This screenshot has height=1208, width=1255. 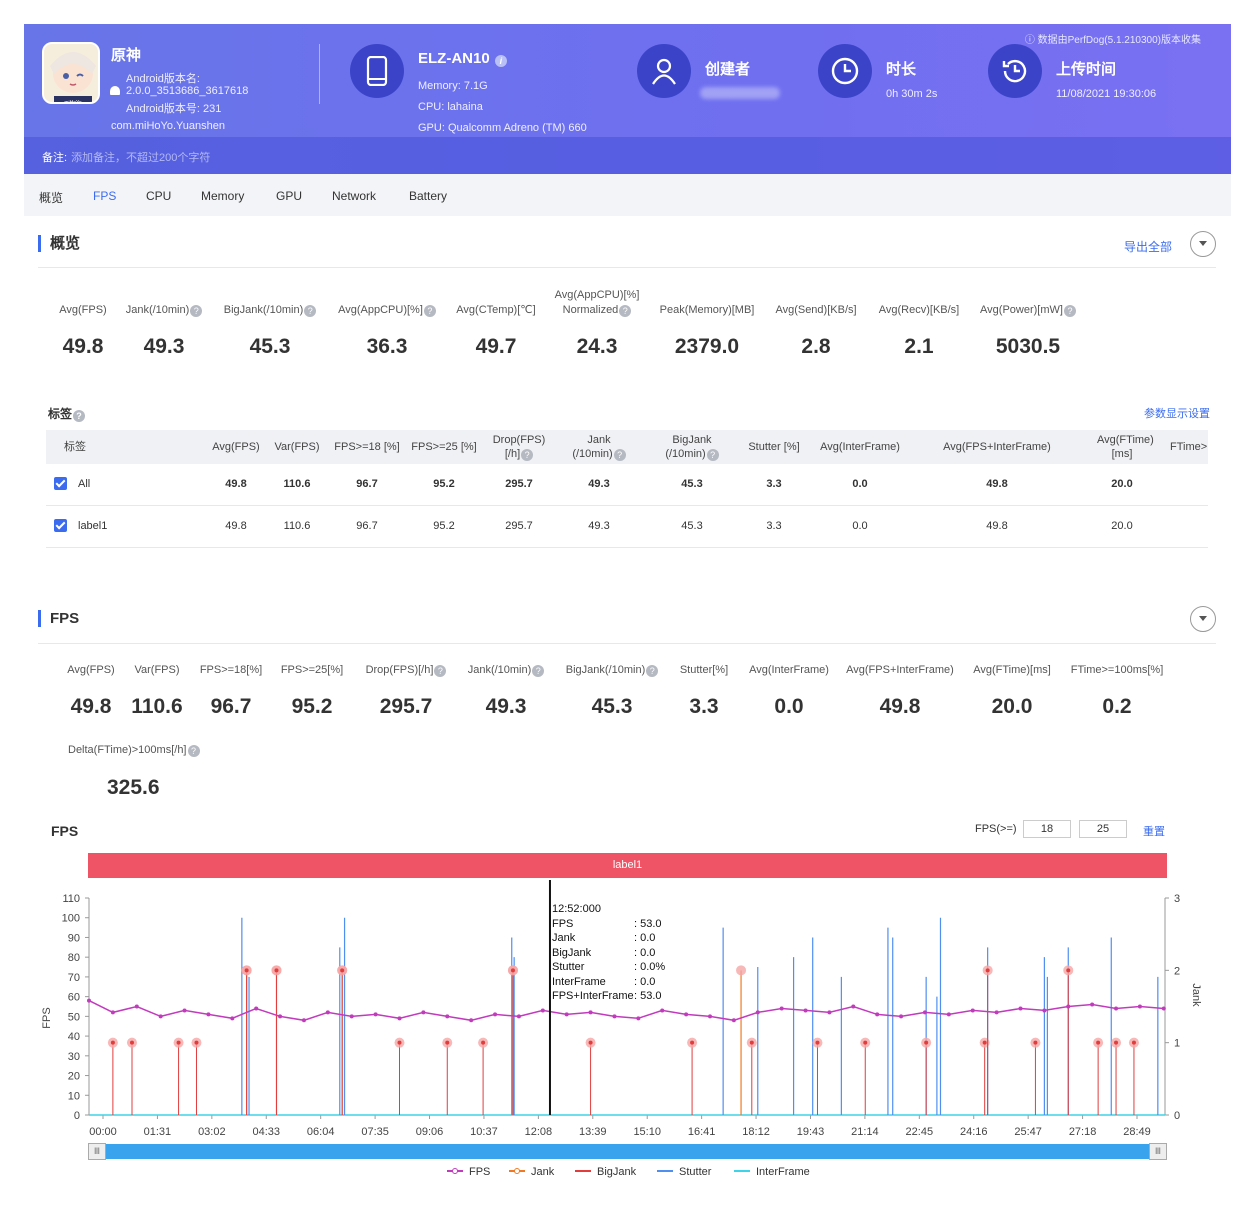 I want to click on metric-label-text: Avg(FPS+InterFrame), so click(x=900, y=670).